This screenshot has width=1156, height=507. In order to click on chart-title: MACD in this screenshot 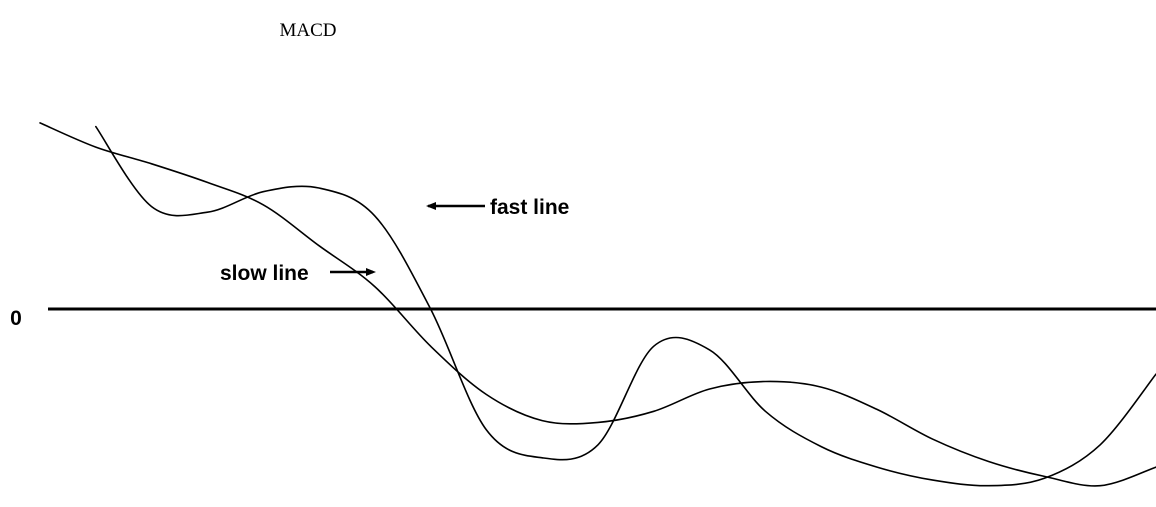, I will do `click(307, 30)`.